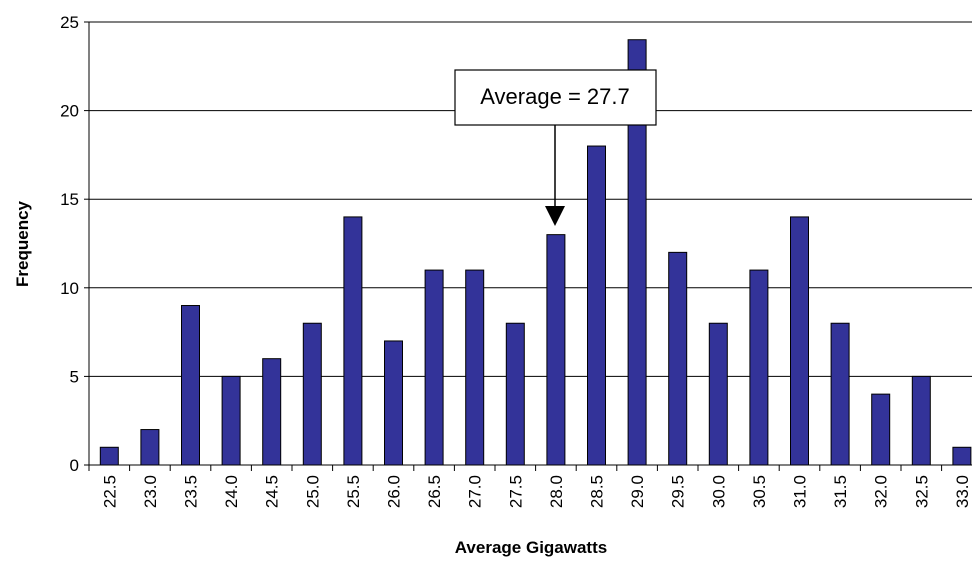 The image size is (972, 562). Describe the element at coordinates (312, 491) in the screenshot. I see `x-tick-label: 25.0` at that location.